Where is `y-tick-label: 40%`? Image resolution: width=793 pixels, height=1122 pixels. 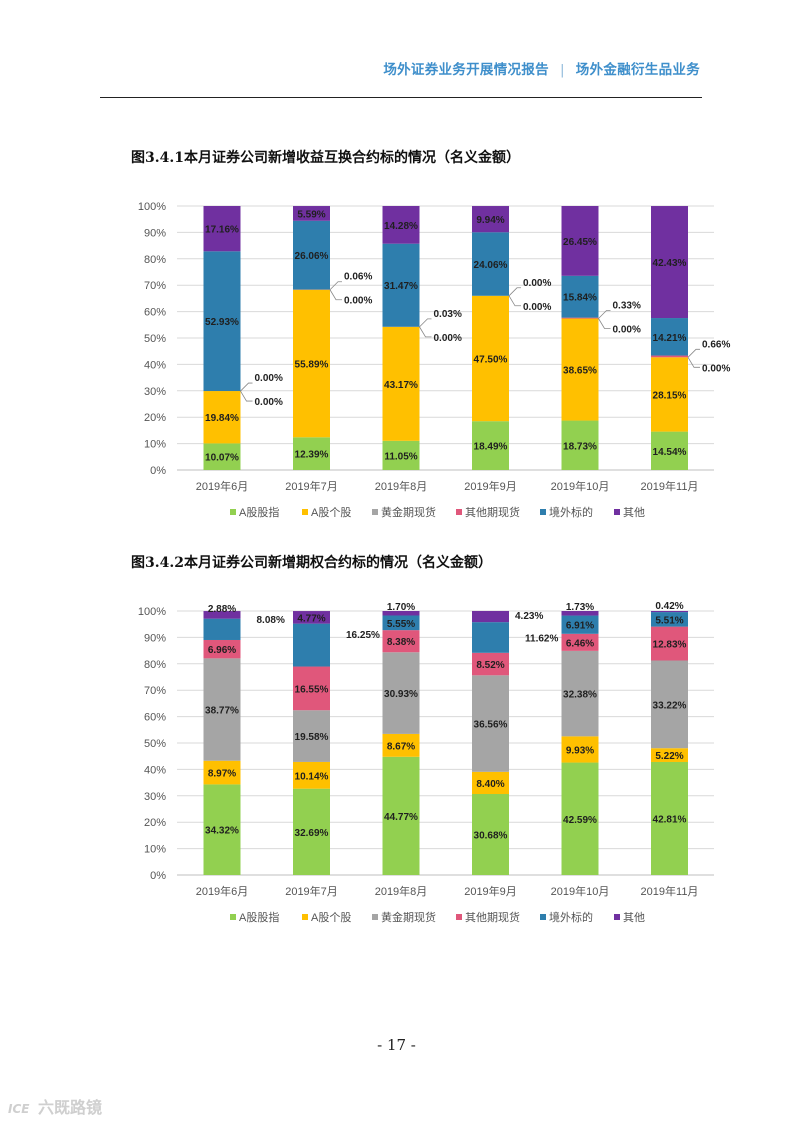 y-tick-label: 40% is located at coordinates (155, 770).